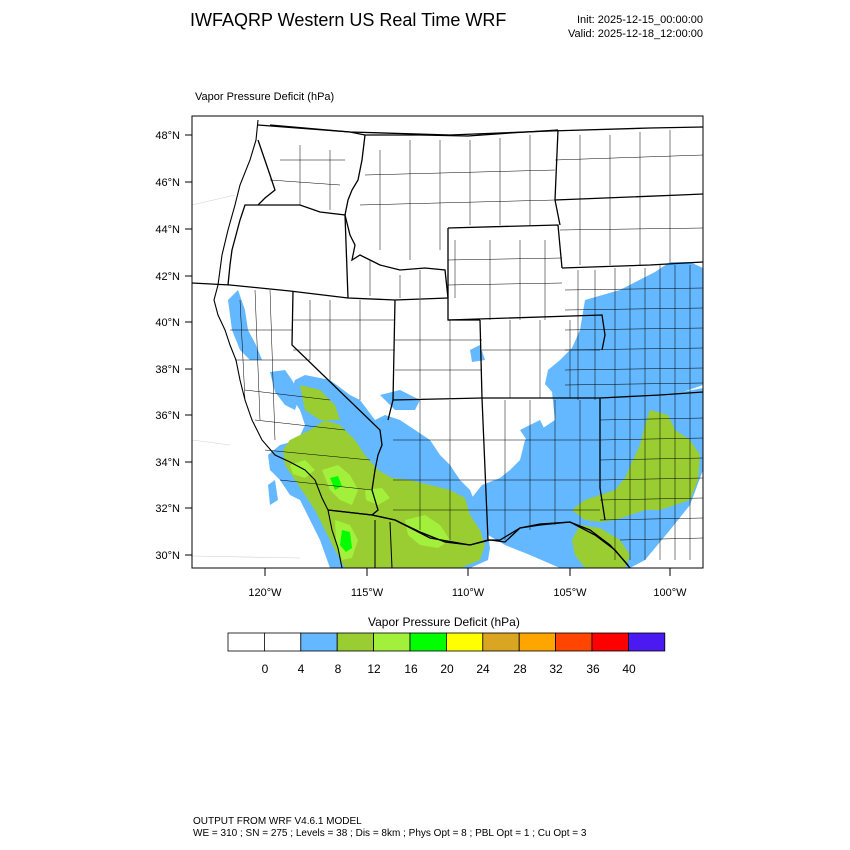  Describe the element at coordinates (374, 669) in the screenshot. I see `colorbar-tick: 12` at that location.